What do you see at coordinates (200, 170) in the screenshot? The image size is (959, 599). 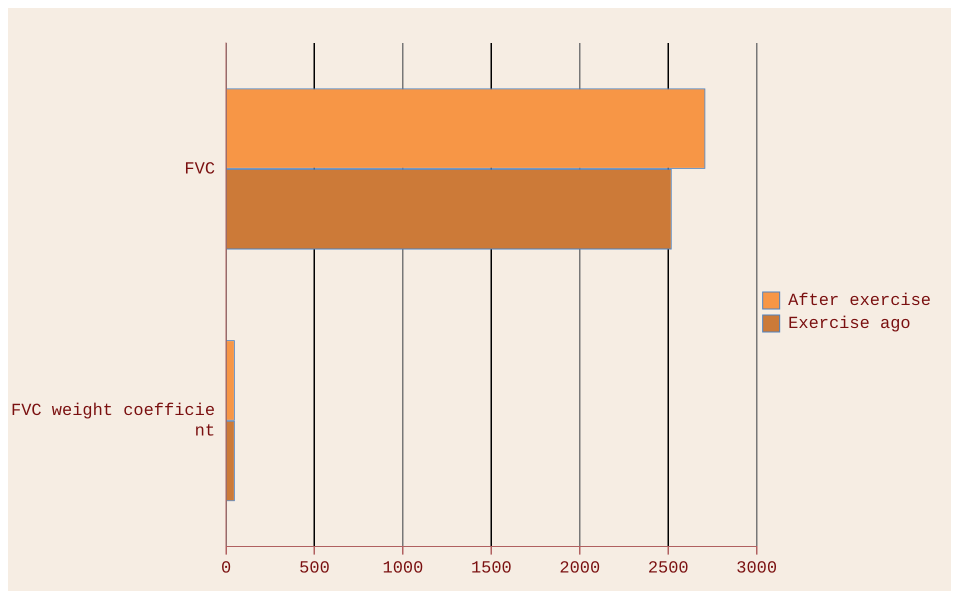 I see `y-tick-label: FVC` at bounding box center [200, 170].